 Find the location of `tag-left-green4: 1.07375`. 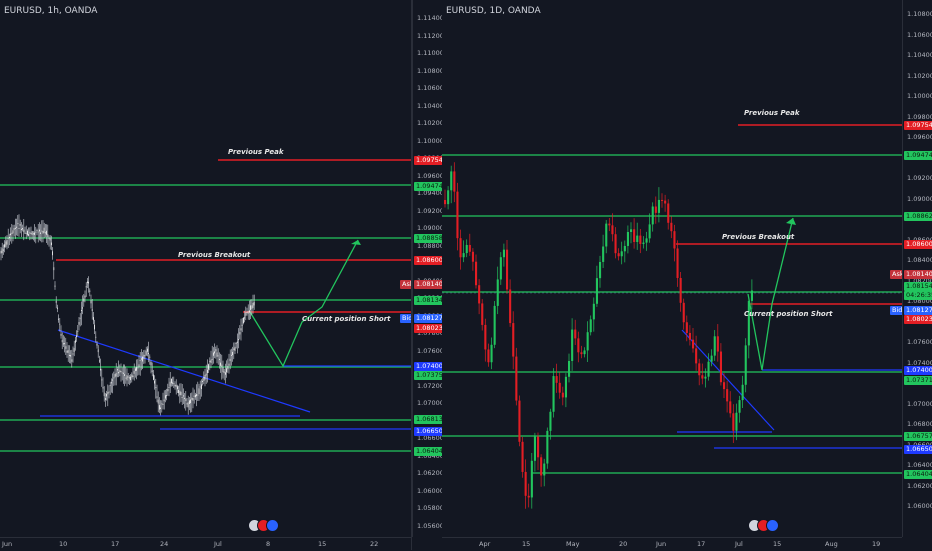

tag-left-green4: 1.07375 is located at coordinates (429, 375).